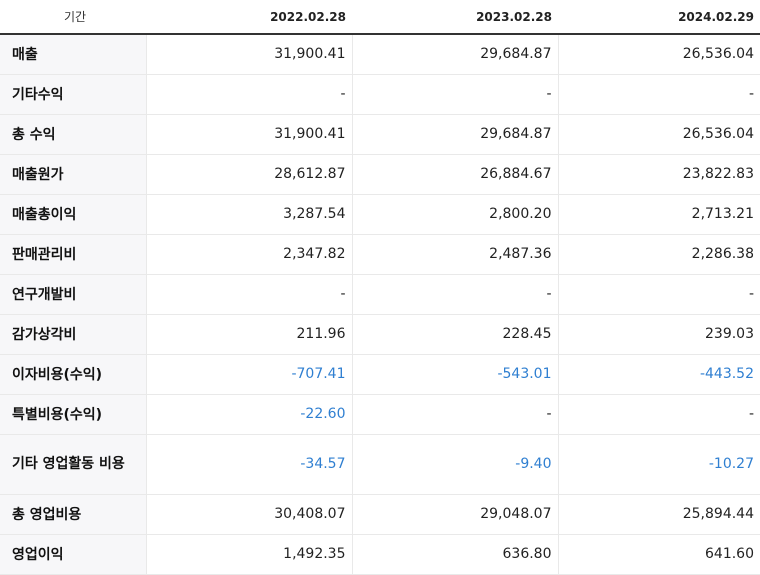 The height and width of the screenshot is (575, 760). I want to click on row-label: 특별비용(수익), so click(73, 414).